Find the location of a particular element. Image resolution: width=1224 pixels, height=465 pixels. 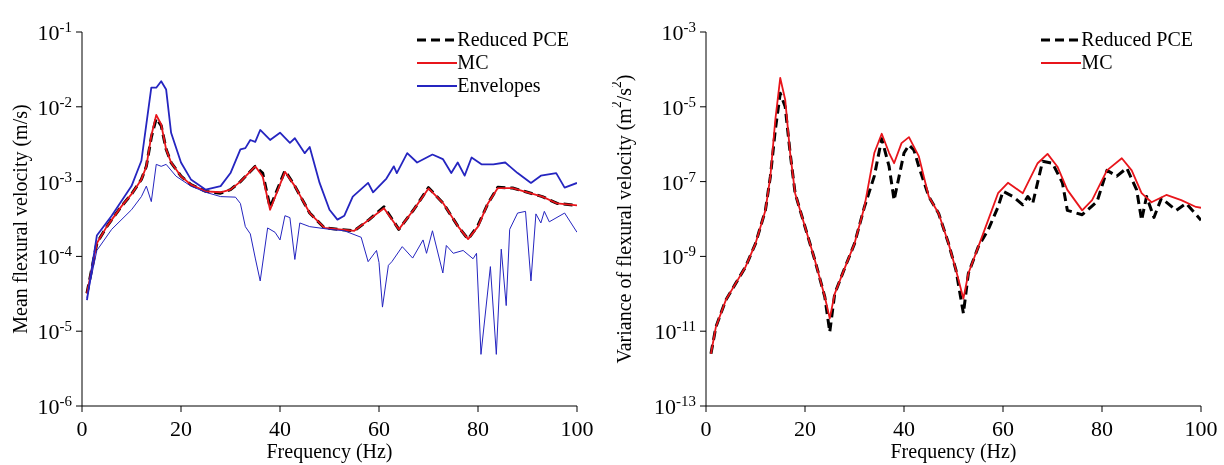

y-axis-title: Mean flexural velocity (m/s) is located at coordinates (20, 219).